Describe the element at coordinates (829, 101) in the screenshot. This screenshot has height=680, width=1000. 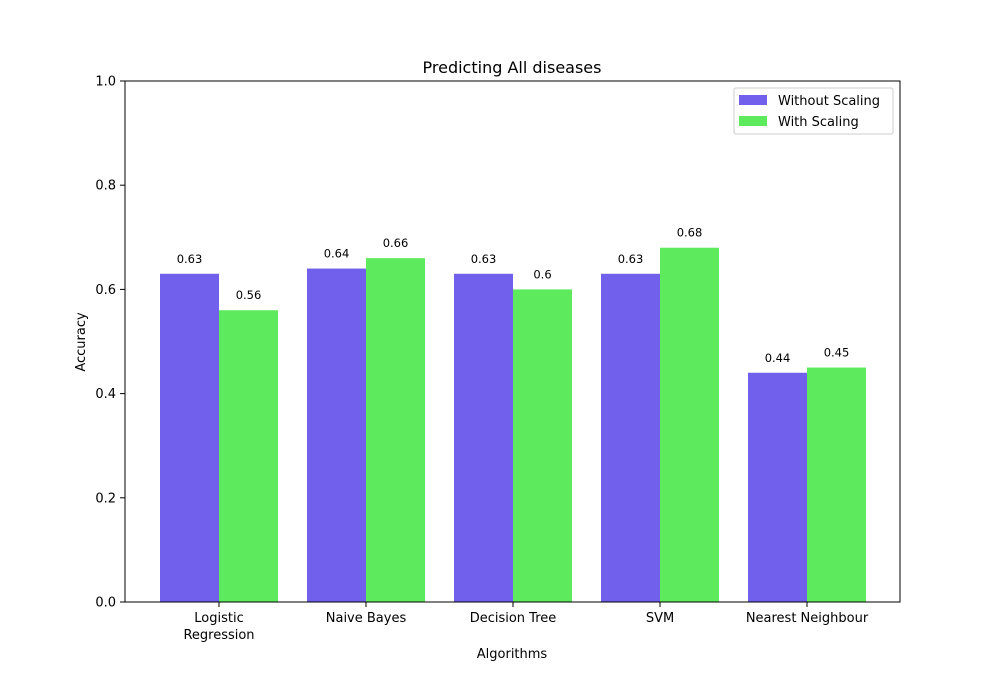
I see `legend-label: Without Scaling` at that location.